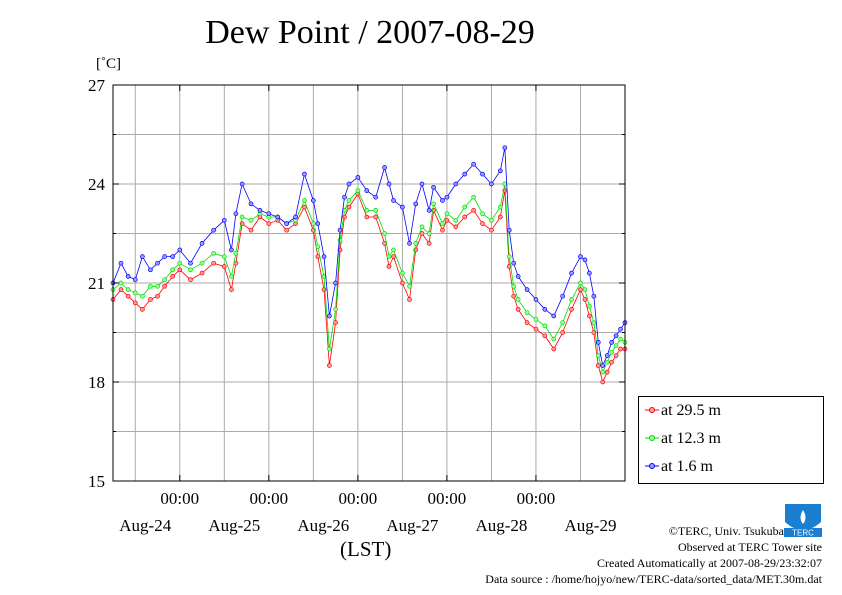 The width and height of the screenshot is (842, 595). I want to click on x-day-label: Aug-25, so click(234, 525).